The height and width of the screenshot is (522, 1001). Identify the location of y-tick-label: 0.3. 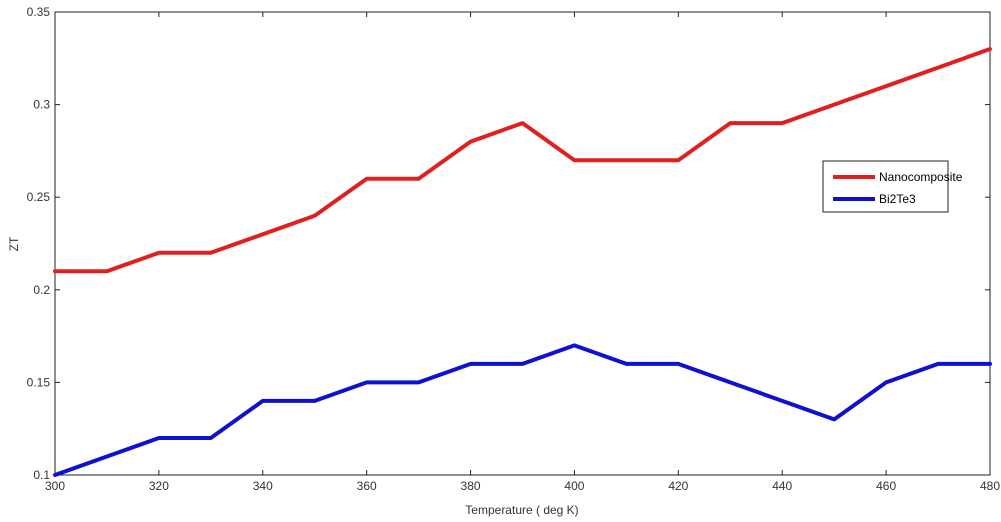
(41, 105).